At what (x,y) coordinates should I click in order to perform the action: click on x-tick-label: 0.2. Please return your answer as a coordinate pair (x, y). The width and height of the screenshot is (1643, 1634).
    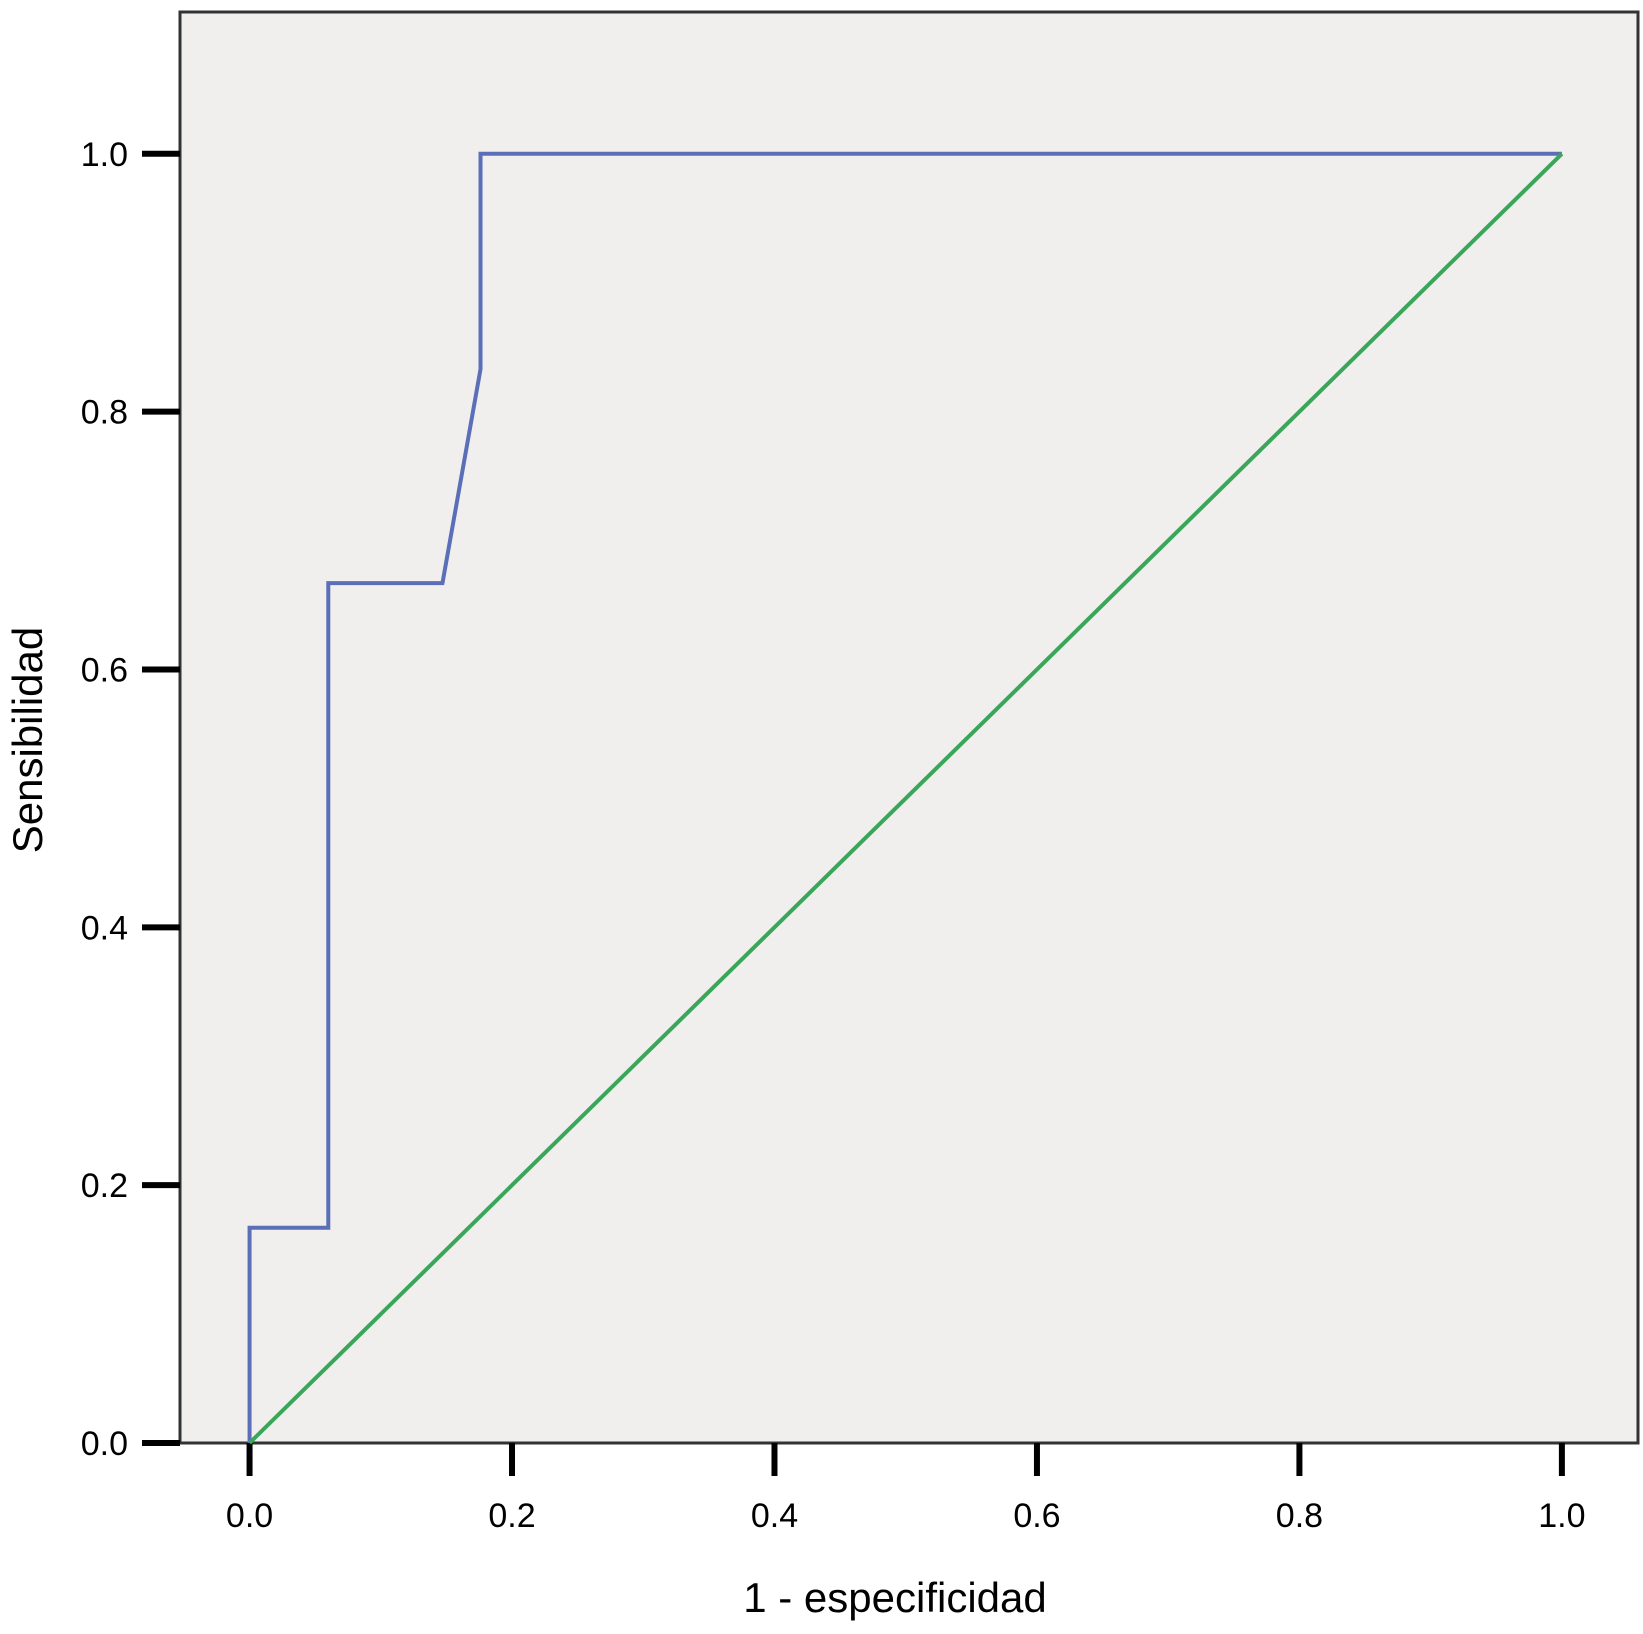
    Looking at the image, I should click on (511, 1516).